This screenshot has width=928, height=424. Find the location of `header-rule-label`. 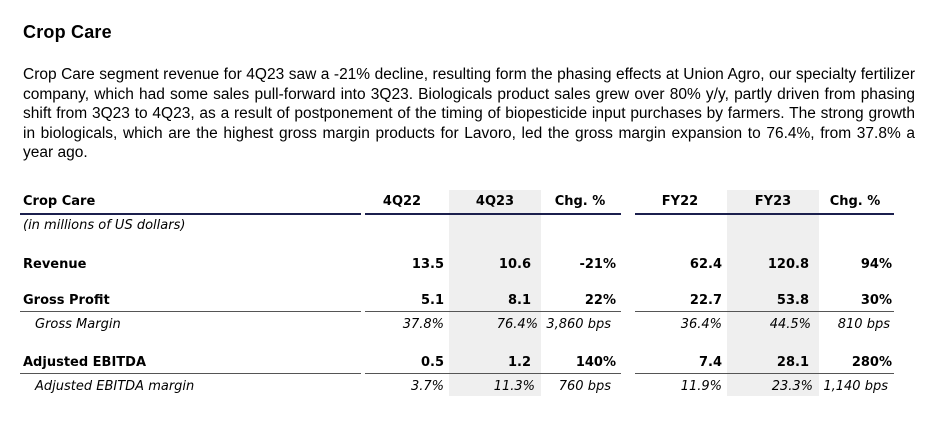

header-rule-label is located at coordinates (190, 214).